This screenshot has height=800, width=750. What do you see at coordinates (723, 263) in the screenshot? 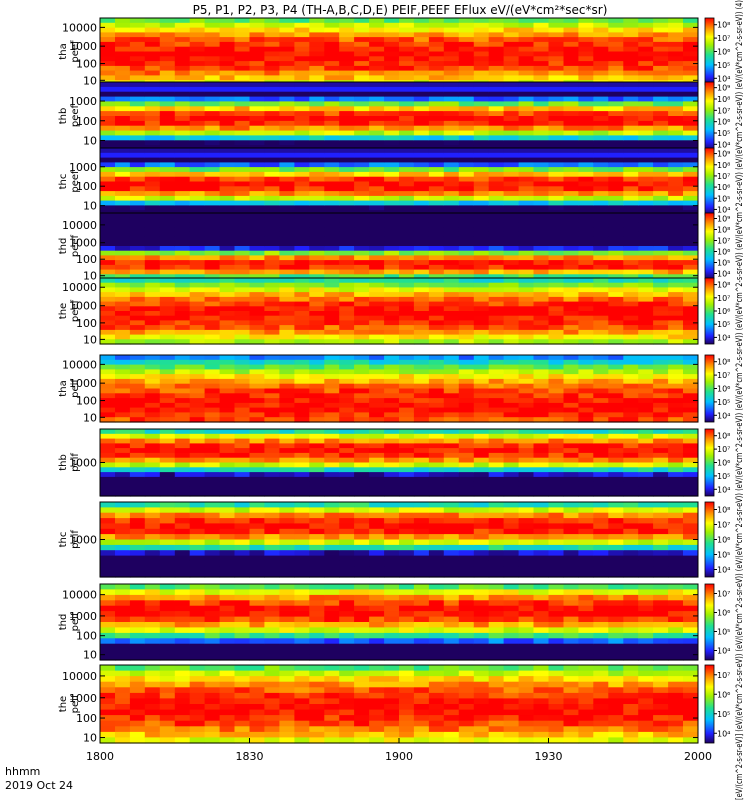
I see `colorbar-tick-label: 10⁵` at bounding box center [723, 263].